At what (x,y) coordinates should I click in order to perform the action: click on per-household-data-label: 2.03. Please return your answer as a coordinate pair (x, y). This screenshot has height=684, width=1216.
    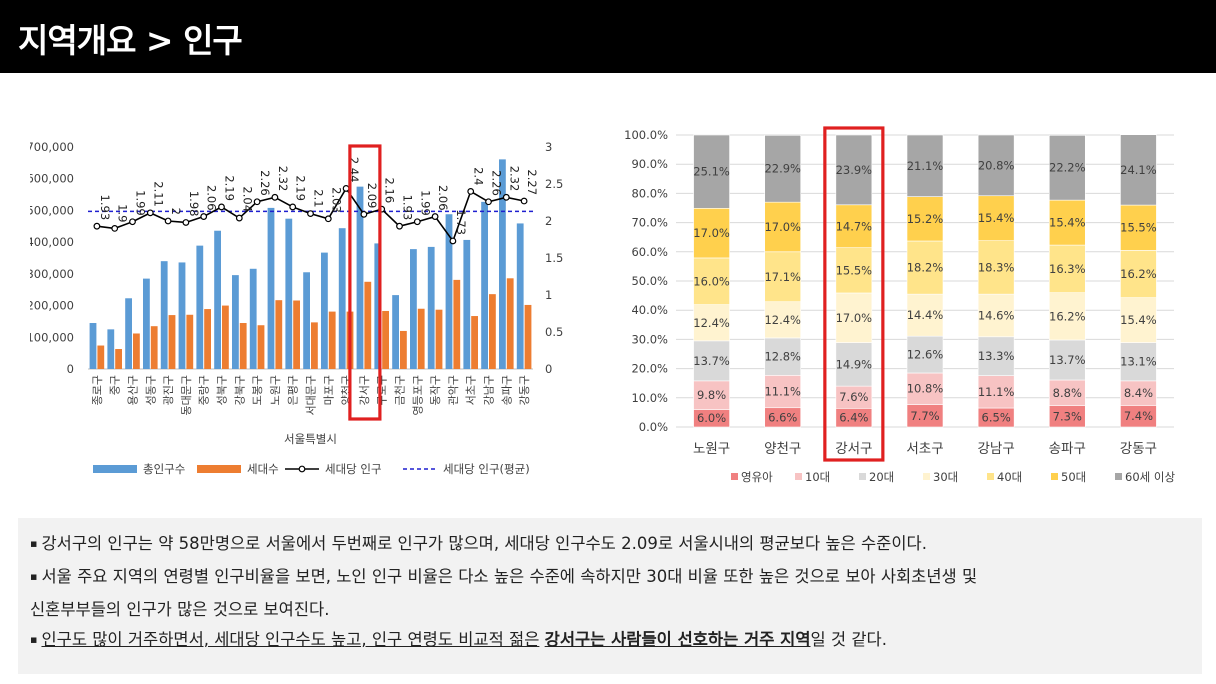
    Looking at the image, I should click on (336, 200).